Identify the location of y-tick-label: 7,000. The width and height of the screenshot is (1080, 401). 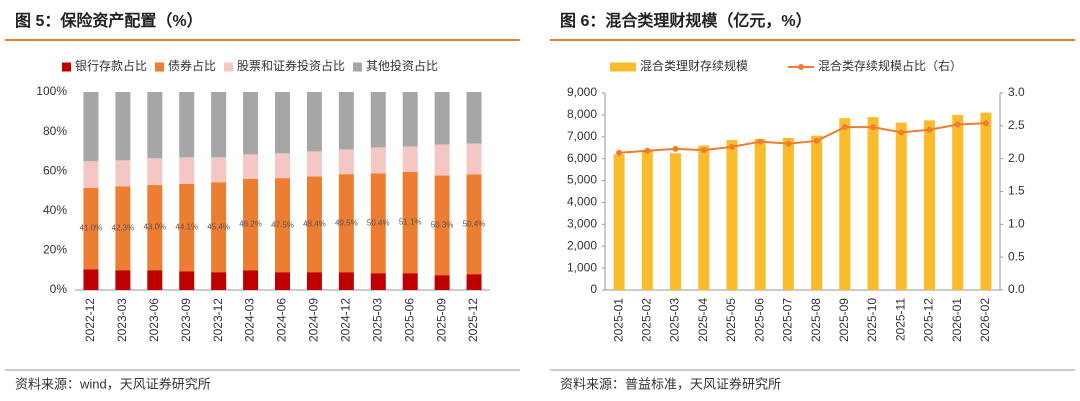
(582, 136).